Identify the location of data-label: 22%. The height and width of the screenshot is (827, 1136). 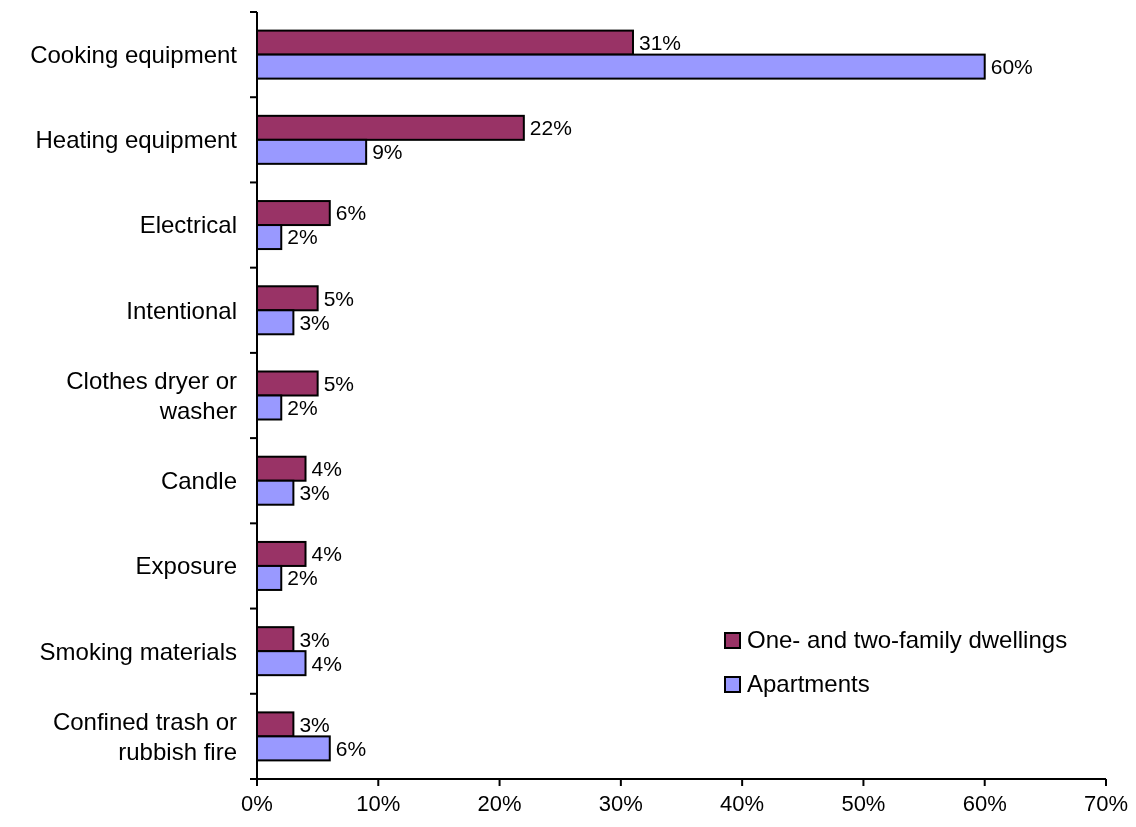
(550, 128).